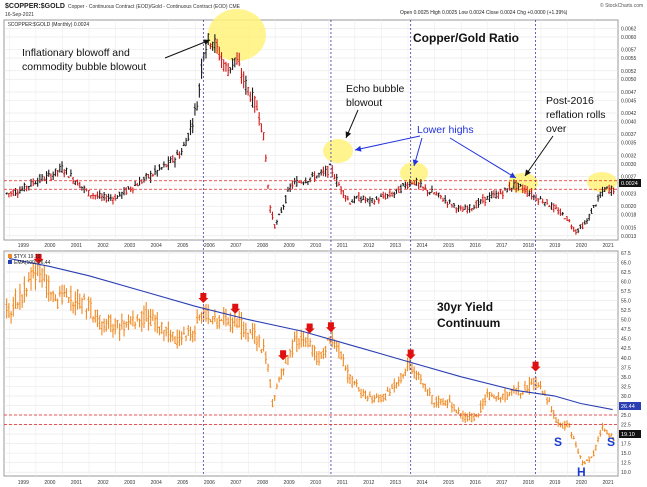 This screenshot has height=487, width=647. Describe the element at coordinates (626, 445) in the screenshot. I see `y-tick-label: 17.5` at that location.